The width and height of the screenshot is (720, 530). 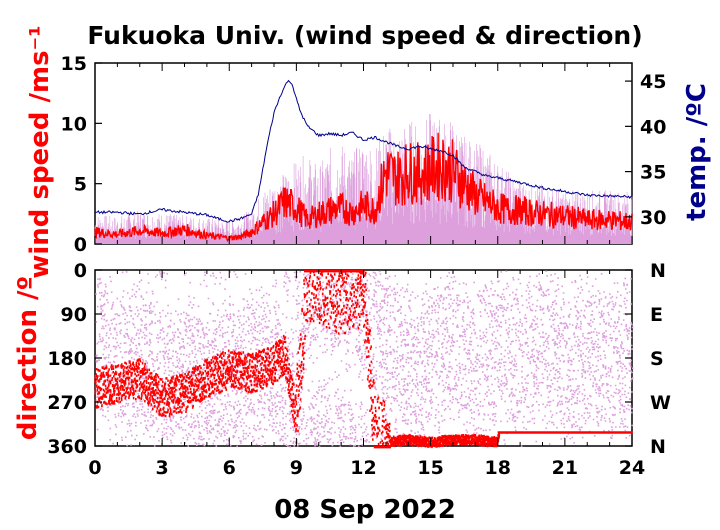 I want to click on direction-tick-label: 90, so click(x=74, y=315).